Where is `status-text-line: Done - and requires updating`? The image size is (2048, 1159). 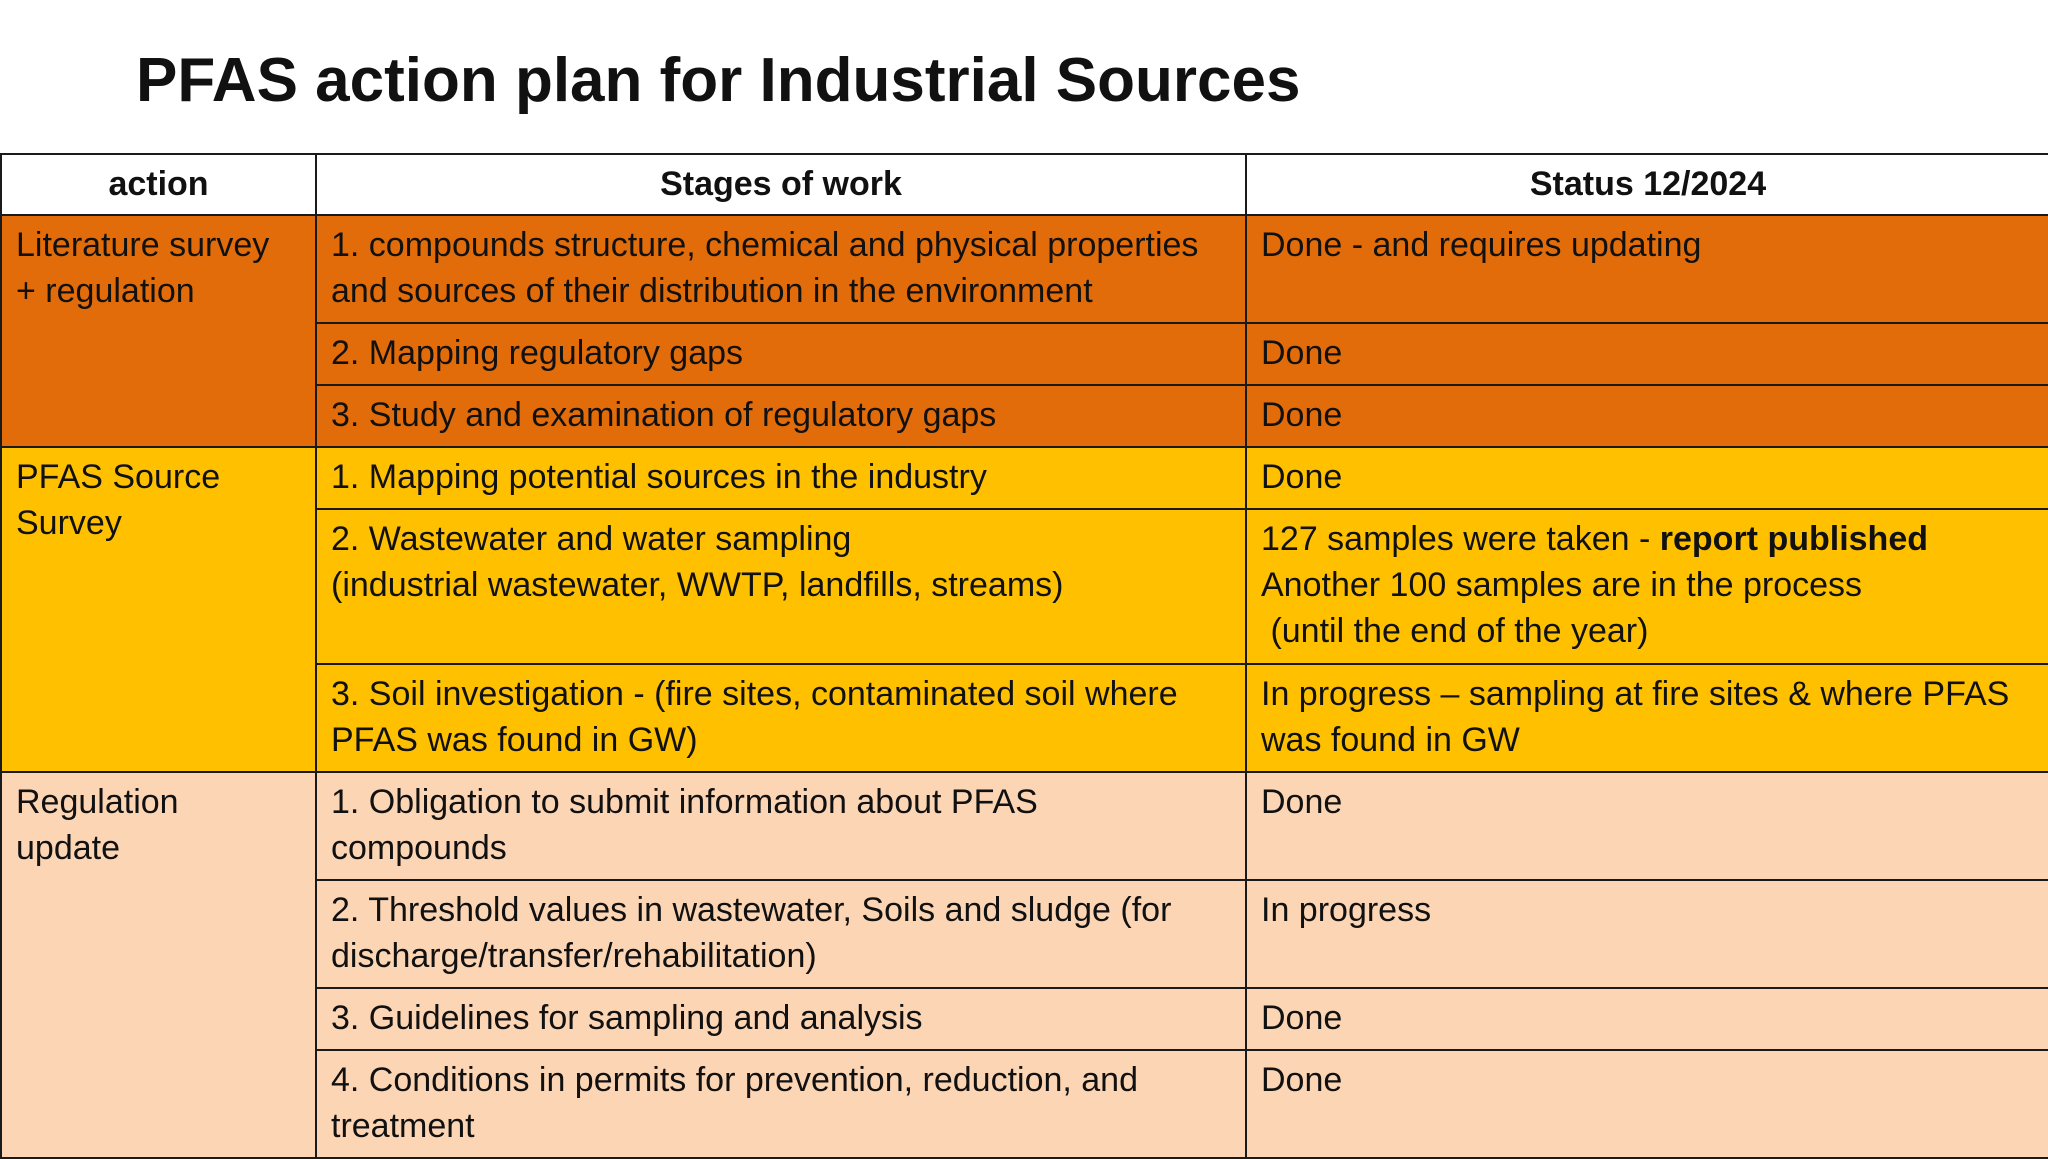
status-text-line: Done - and requires updating is located at coordinates (1481, 245).